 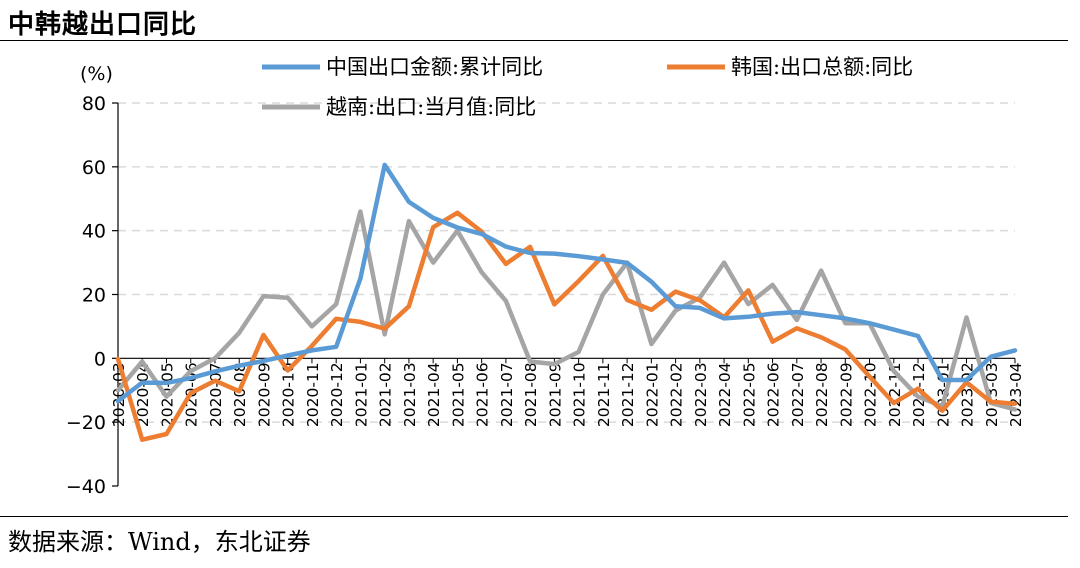 I want to click on x-tick-label: 2021-02, so click(x=386, y=394).